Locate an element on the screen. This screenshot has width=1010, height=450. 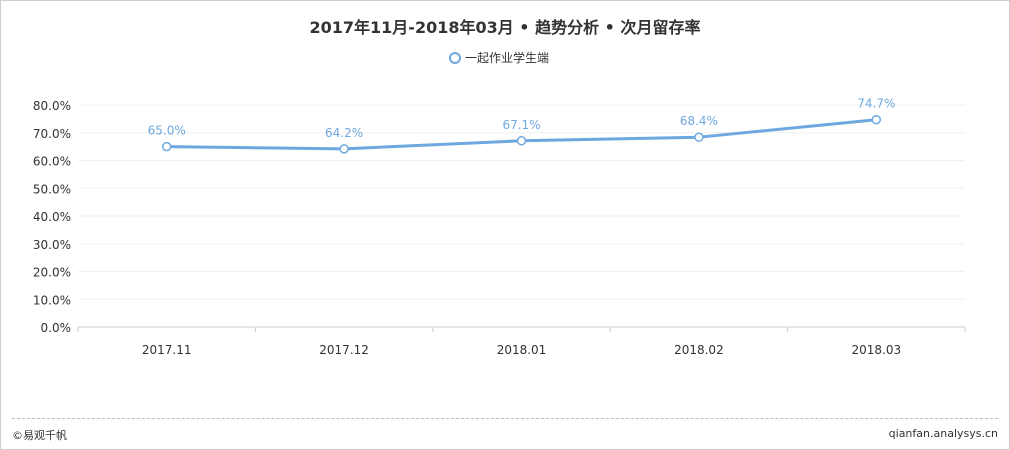
data-label: 65.0% is located at coordinates (167, 131).